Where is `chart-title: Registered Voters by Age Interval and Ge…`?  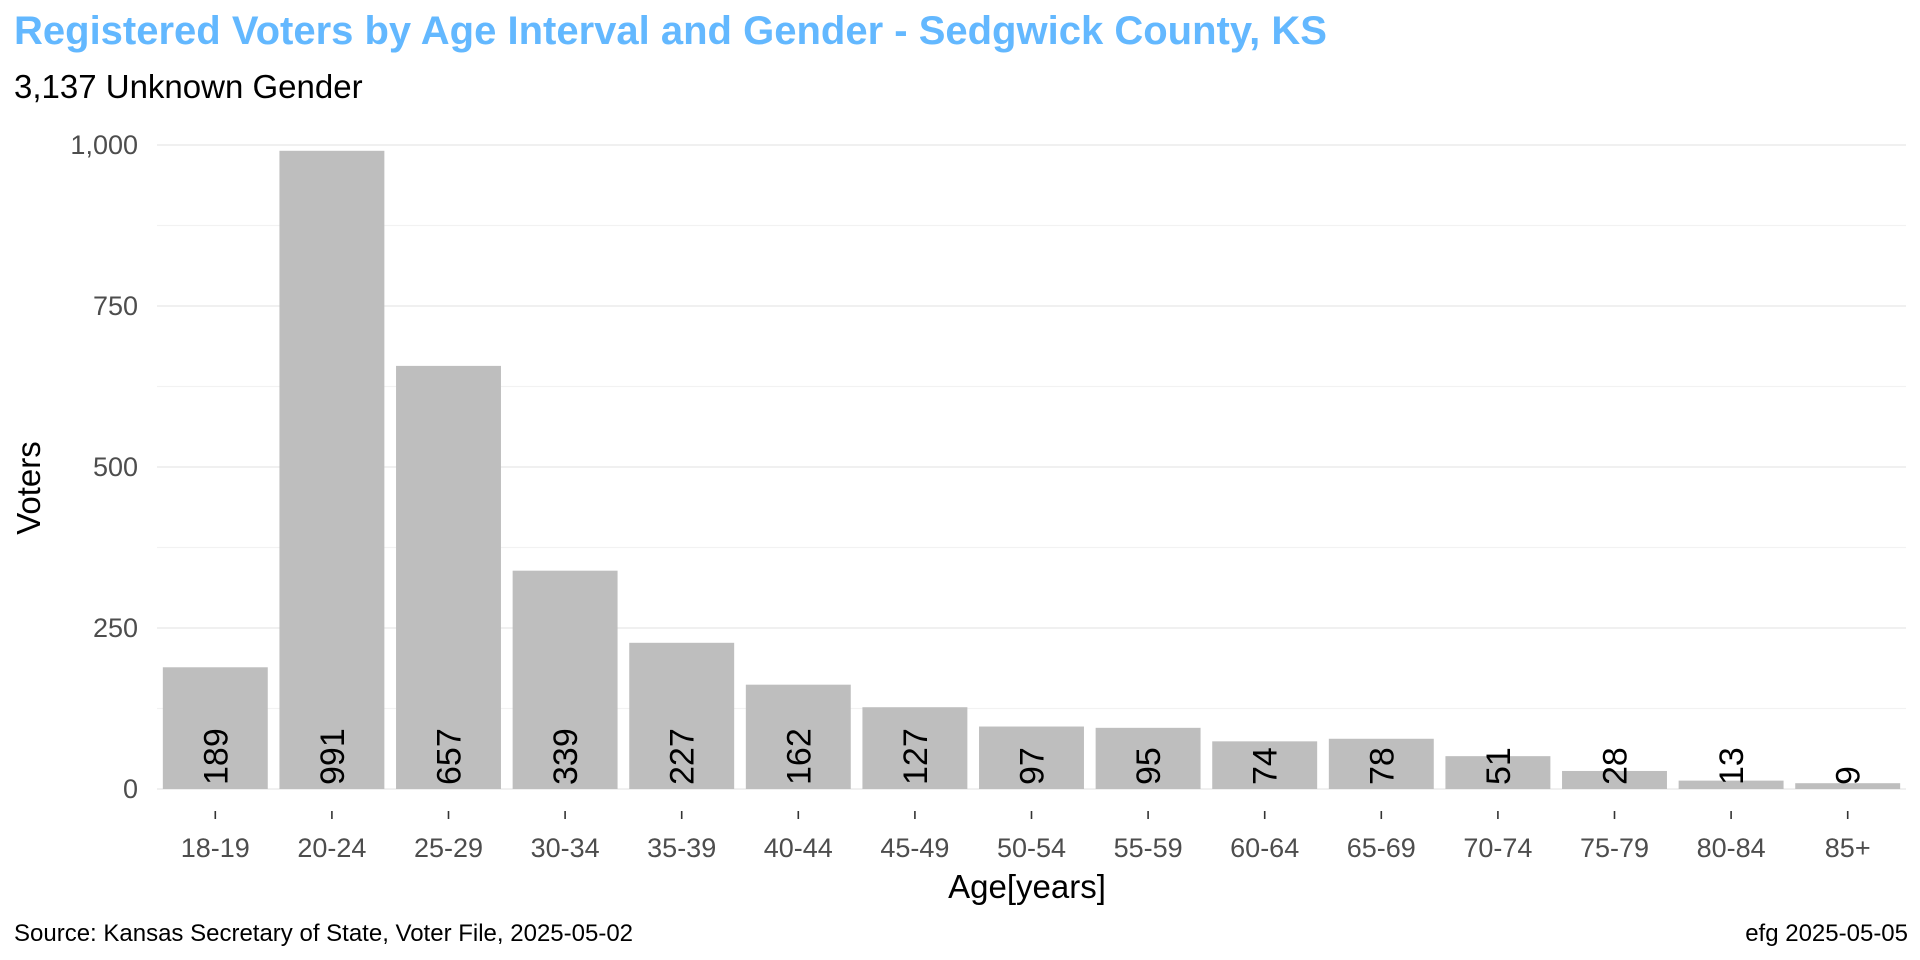 chart-title: Registered Voters by Age Interval and Ge… is located at coordinates (670, 31).